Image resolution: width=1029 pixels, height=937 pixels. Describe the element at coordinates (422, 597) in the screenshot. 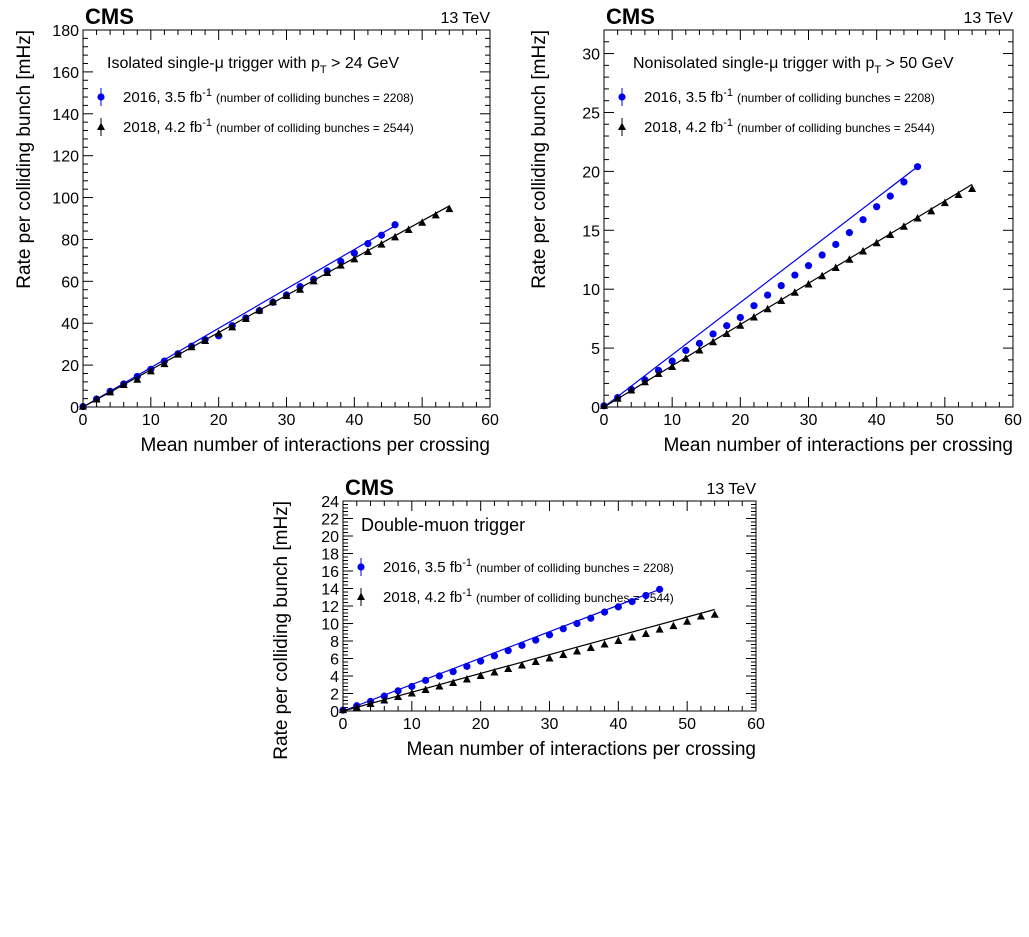

I see `legend-label-main: 2018, 4.2 fb` at that location.